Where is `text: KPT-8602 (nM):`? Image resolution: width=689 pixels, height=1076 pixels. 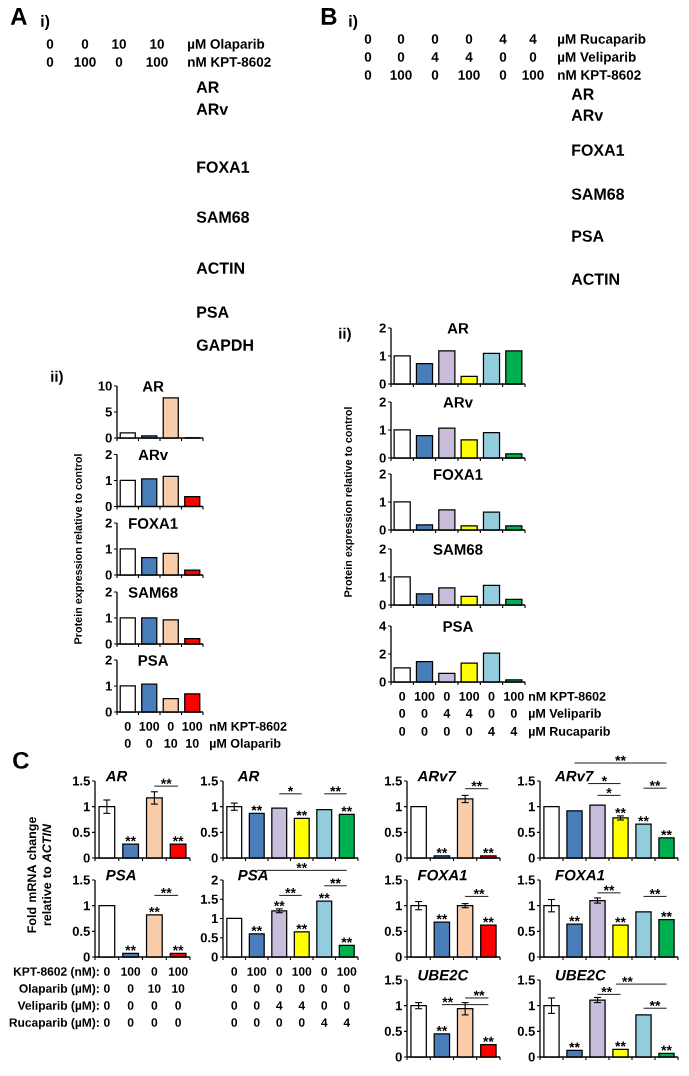 text: KPT-8602 (nM): is located at coordinates (56, 972).